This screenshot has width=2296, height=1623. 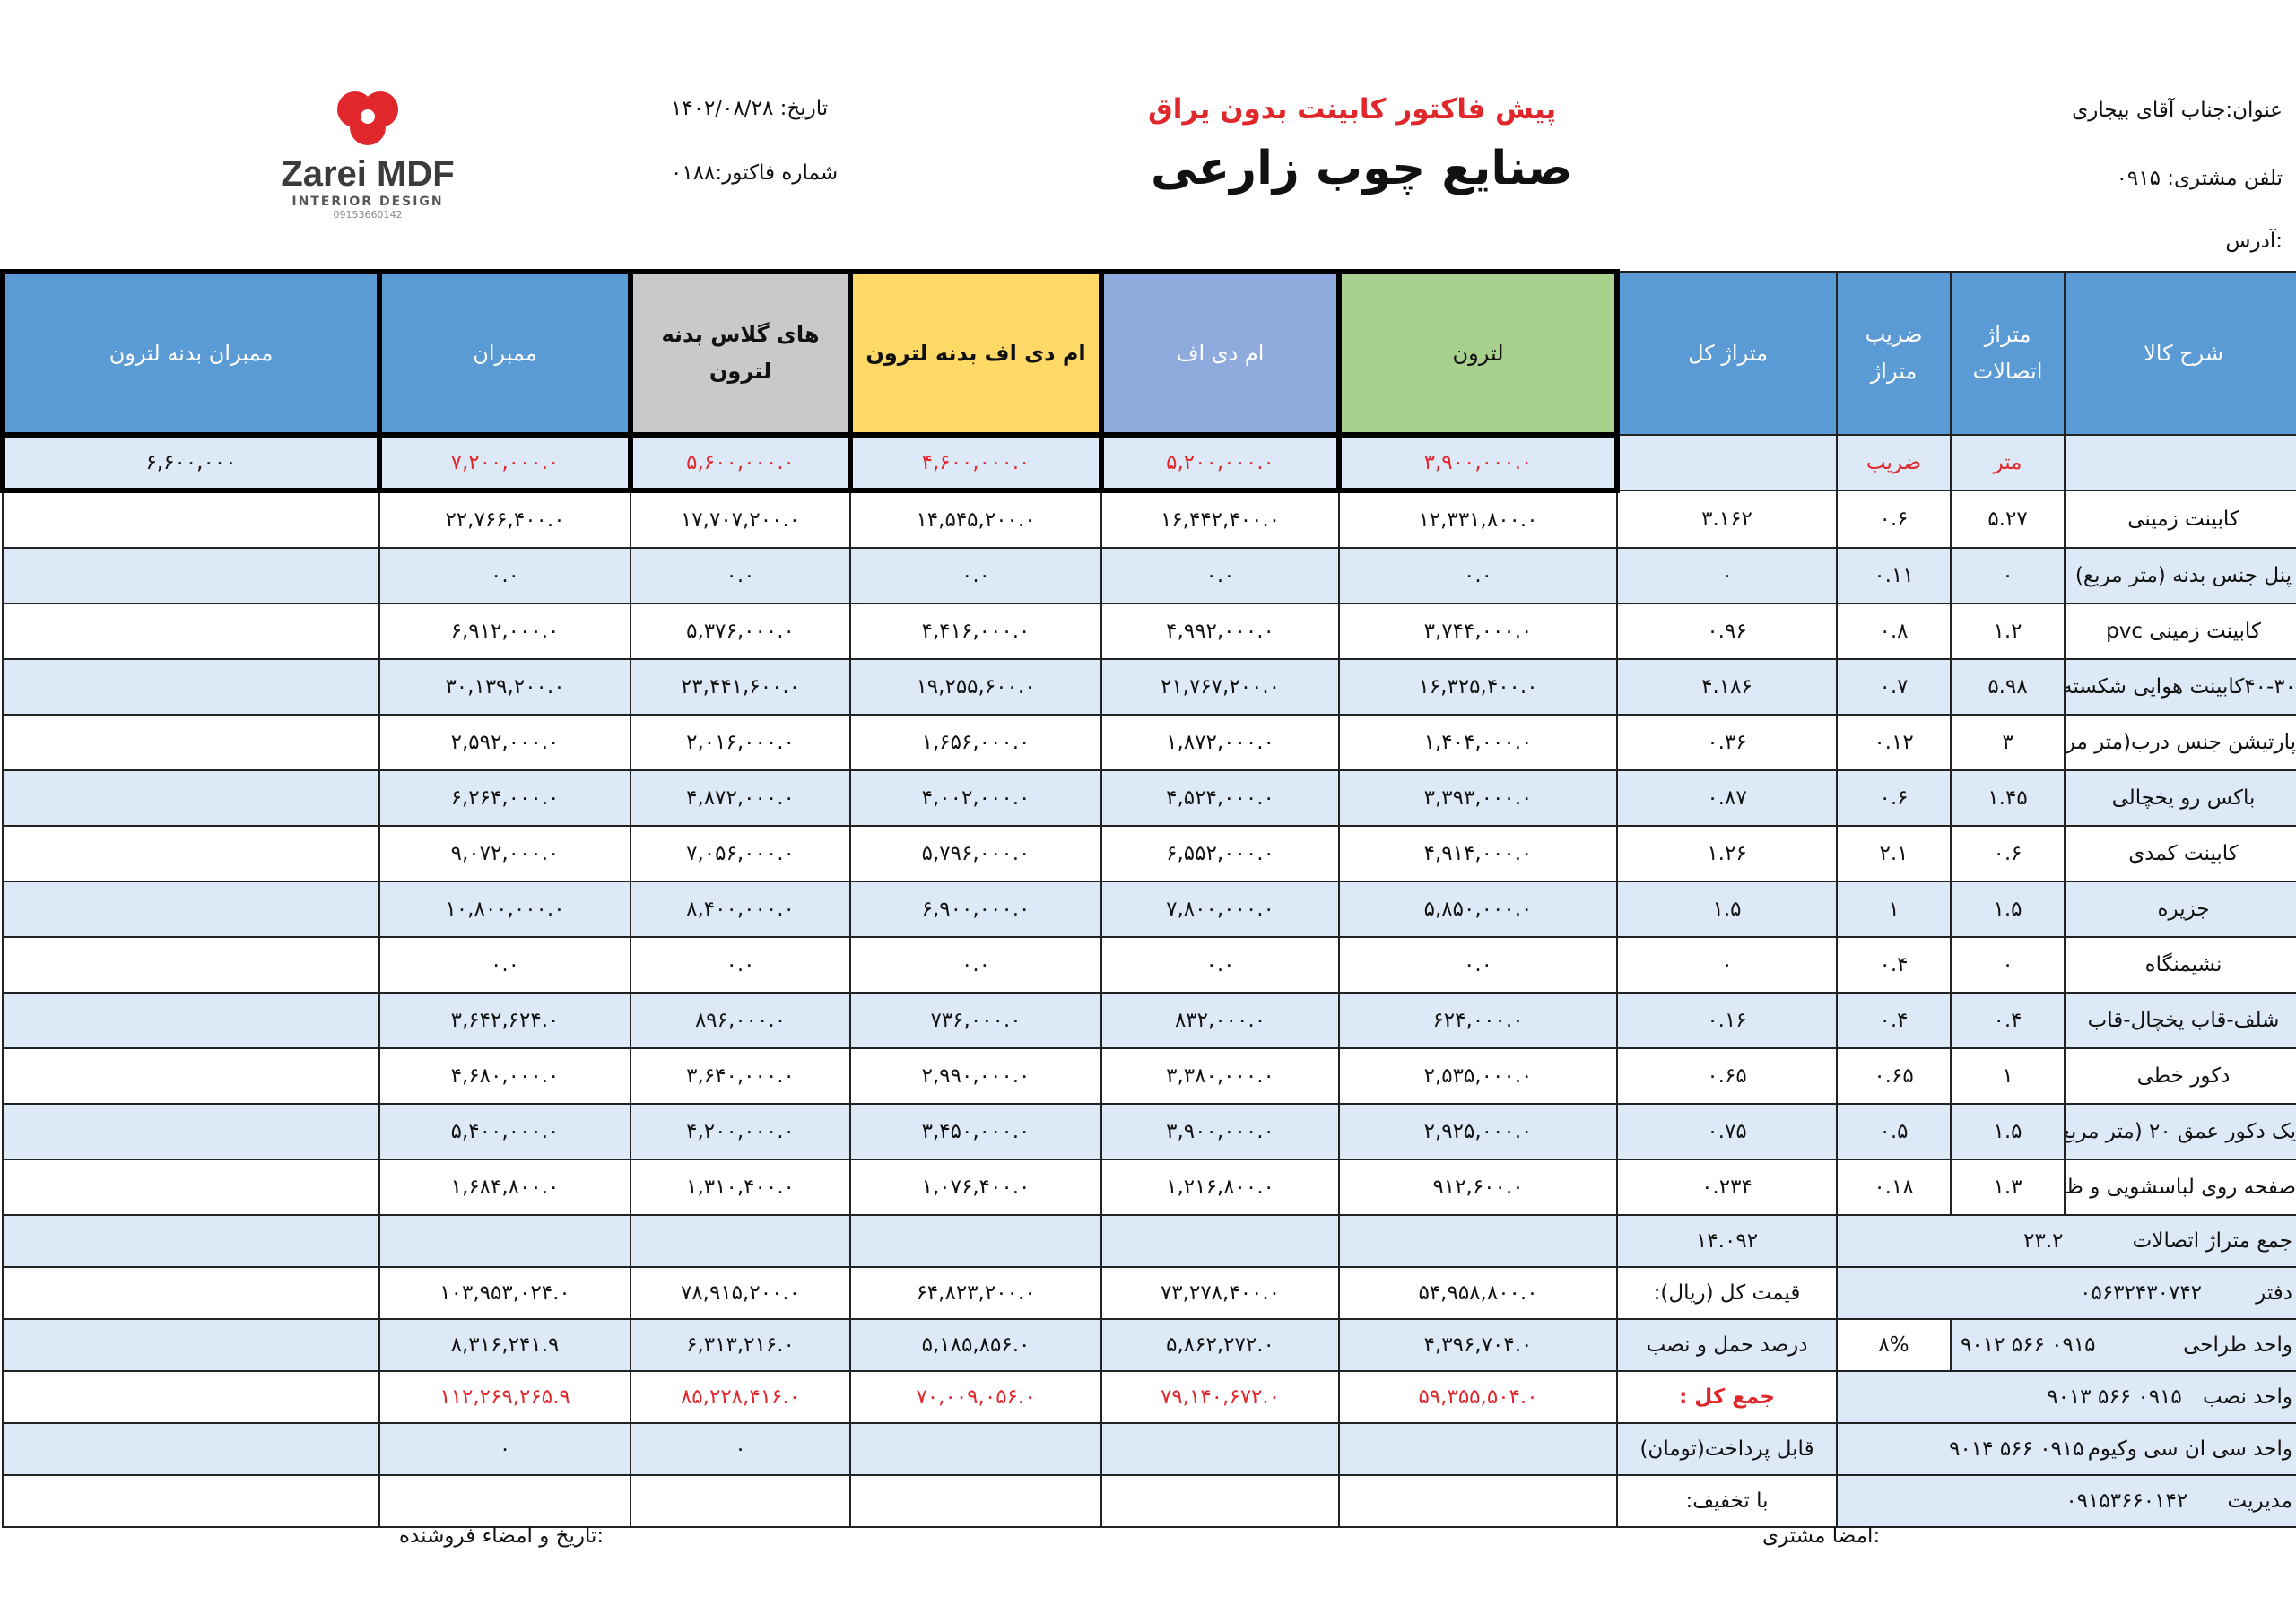 What do you see at coordinates (505, 853) in the screenshot?
I see `item-price-membrane: ۹,۰۷۲,۰۰۰.۰` at bounding box center [505, 853].